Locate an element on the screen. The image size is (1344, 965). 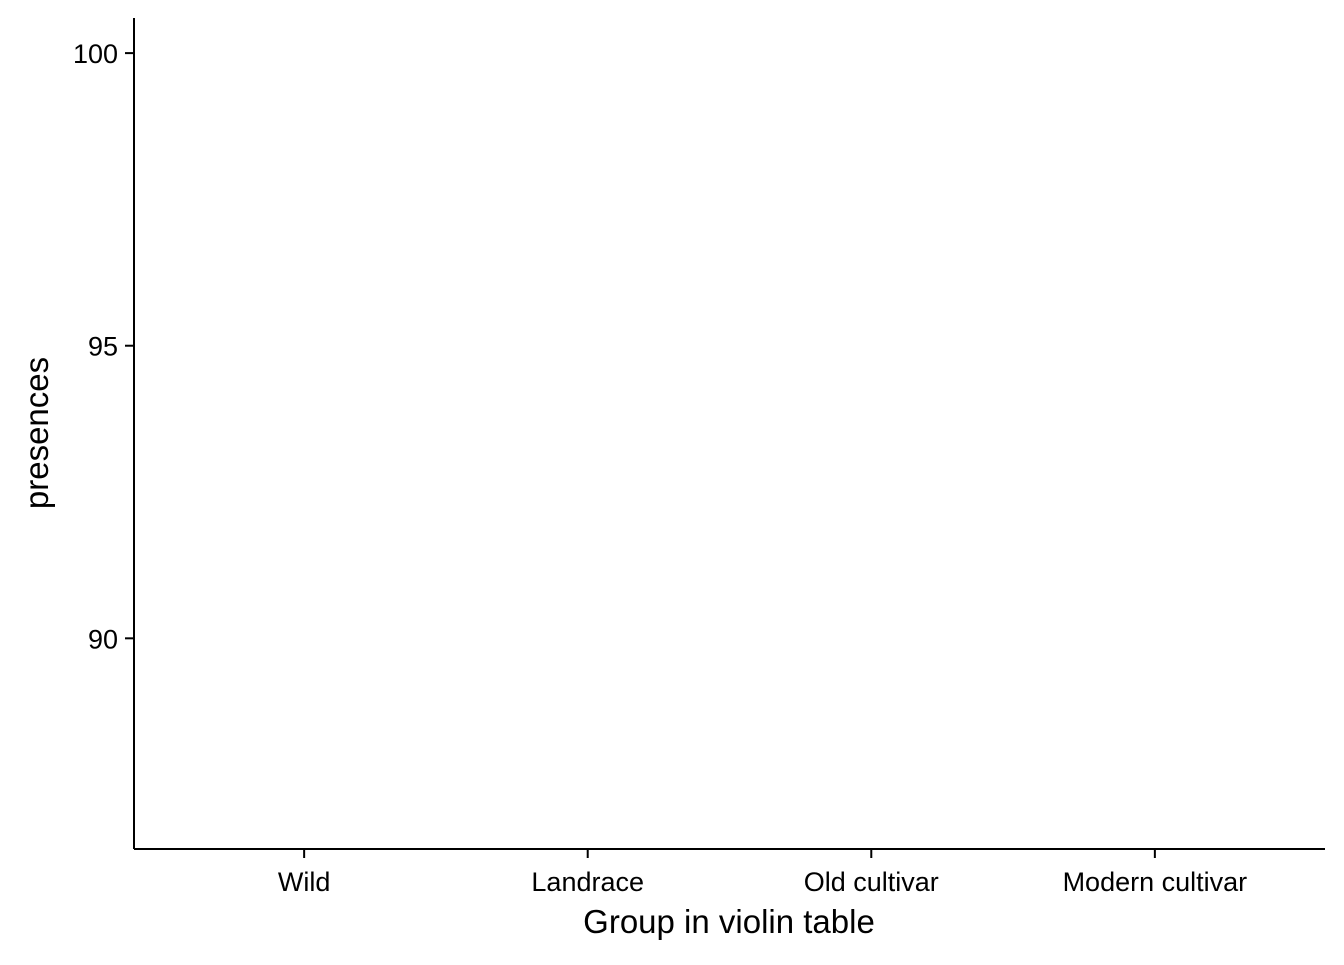
y-tick-label: 100 is located at coordinates (95, 54).